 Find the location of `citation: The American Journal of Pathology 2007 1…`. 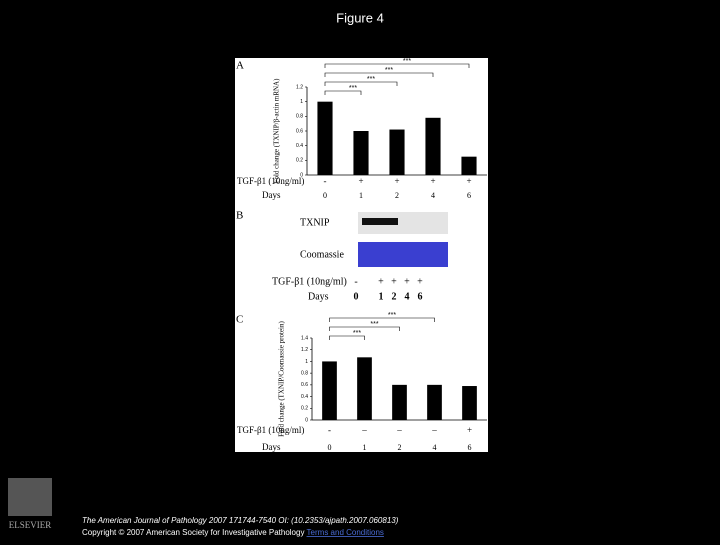

citation: The American Journal of Pathology 2007 1… is located at coordinates (240, 520).